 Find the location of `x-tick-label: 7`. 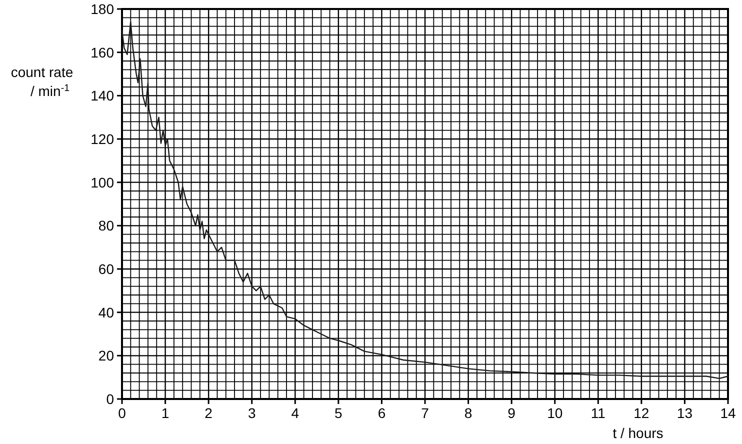

x-tick-label: 7 is located at coordinates (425, 413).